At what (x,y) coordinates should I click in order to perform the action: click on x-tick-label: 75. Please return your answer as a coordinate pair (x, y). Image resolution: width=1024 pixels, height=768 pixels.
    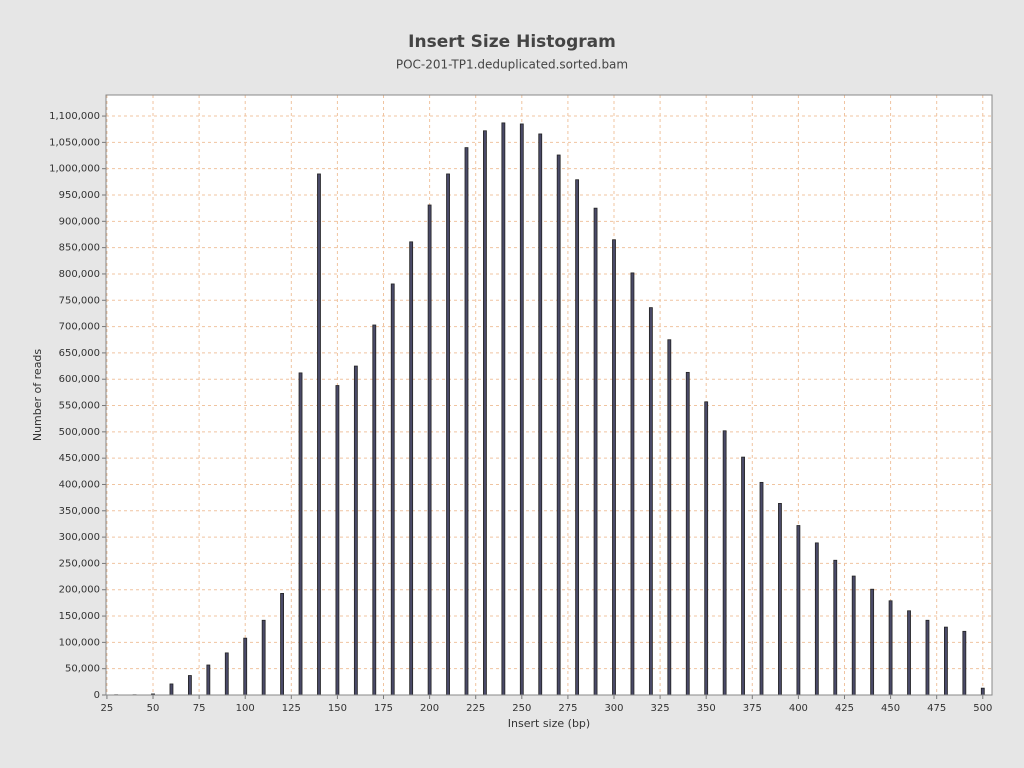
    Looking at the image, I should click on (199, 708).